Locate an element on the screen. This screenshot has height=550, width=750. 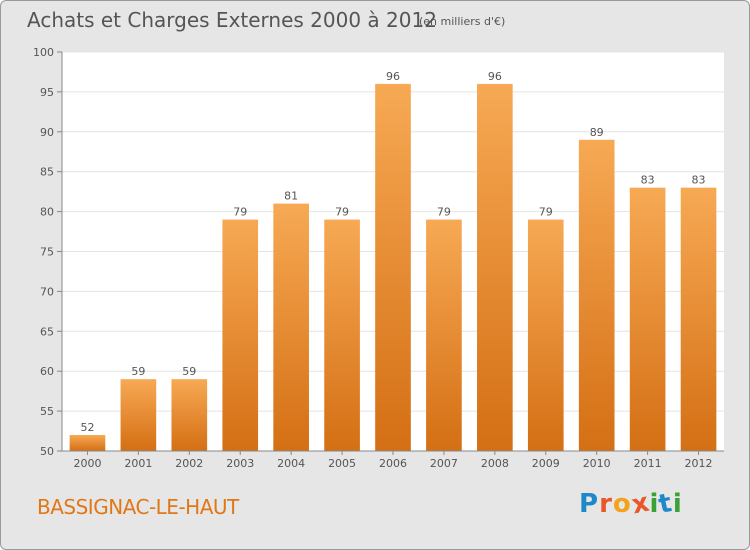
y-tick-label: 90 is located at coordinates (47, 132).